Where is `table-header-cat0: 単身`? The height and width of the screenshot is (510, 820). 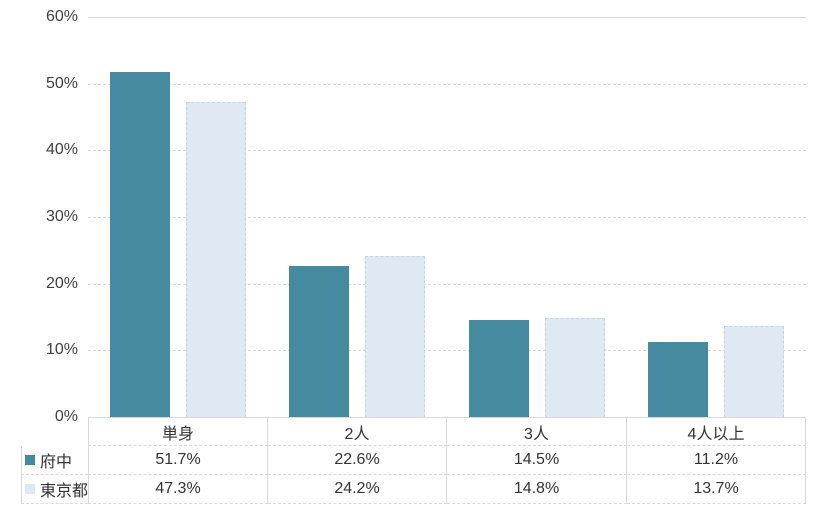
table-header-cat0: 単身 is located at coordinates (178, 431).